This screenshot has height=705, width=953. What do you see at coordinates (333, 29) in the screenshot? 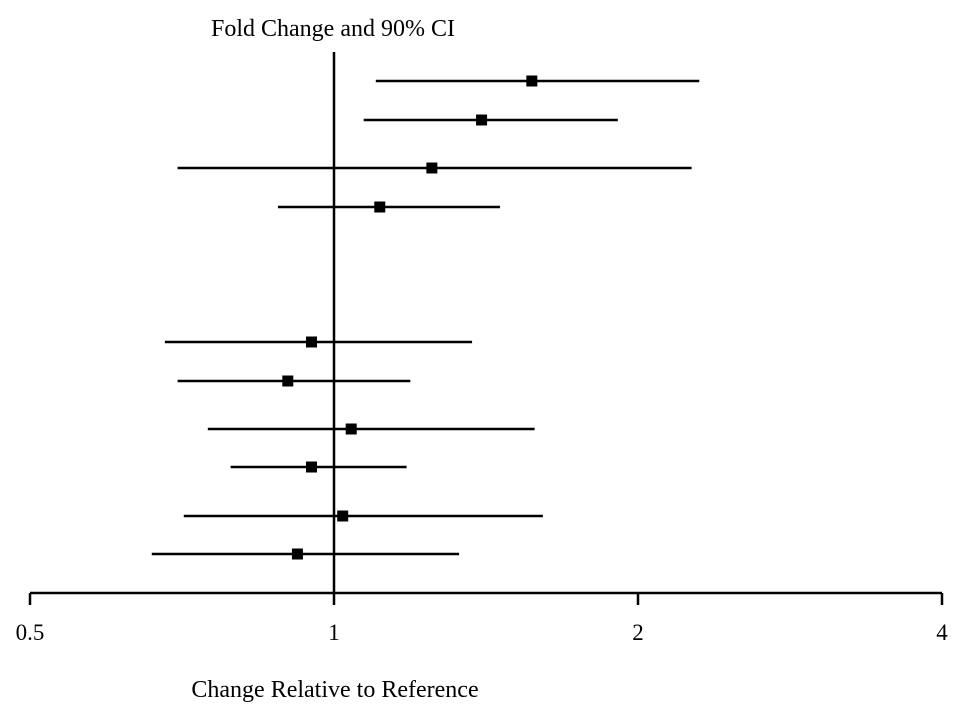
I see `chart-title: Fold Change and 90% CI` at bounding box center [333, 29].